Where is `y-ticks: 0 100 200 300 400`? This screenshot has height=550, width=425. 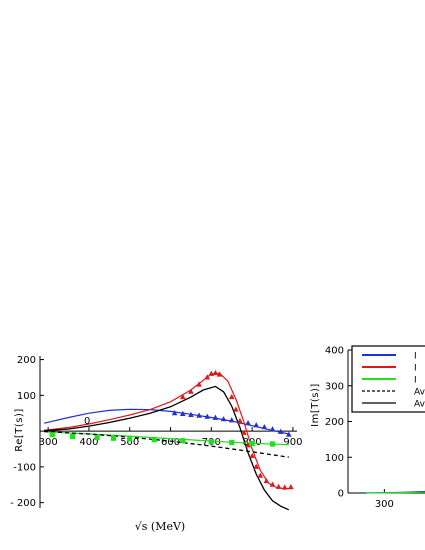
y-ticks: 0 100 200 300 400 is located at coordinates (338, 423).